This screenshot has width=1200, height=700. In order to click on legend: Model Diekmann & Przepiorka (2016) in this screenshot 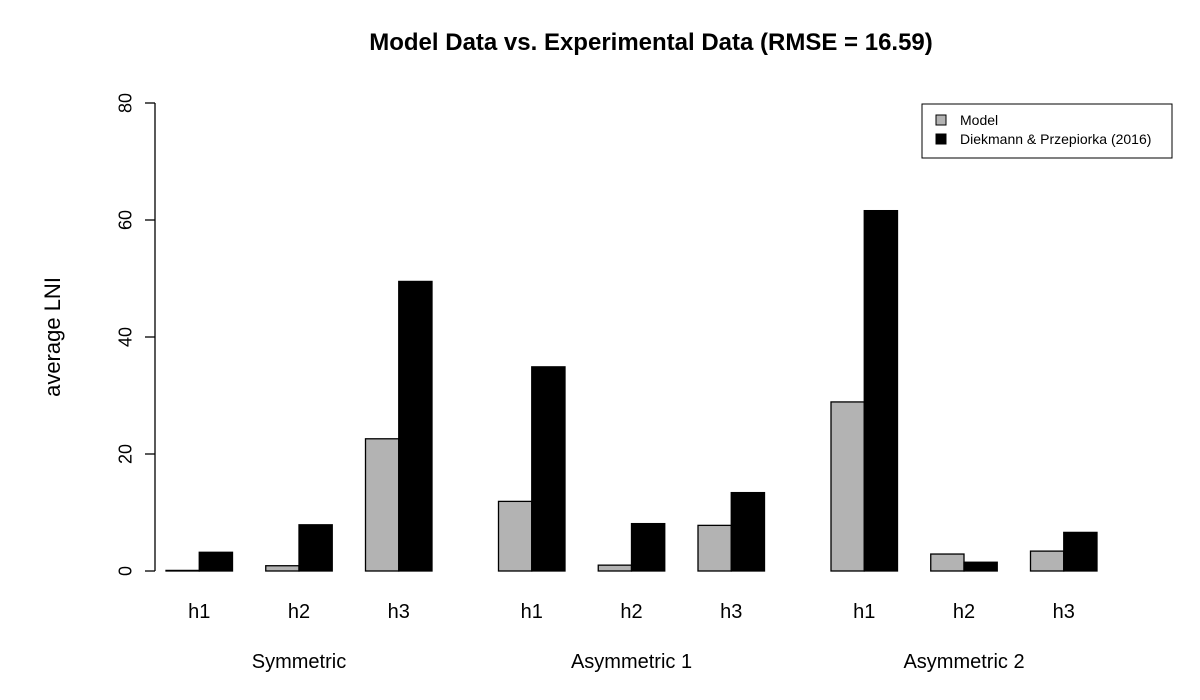, I will do `click(1047, 131)`.